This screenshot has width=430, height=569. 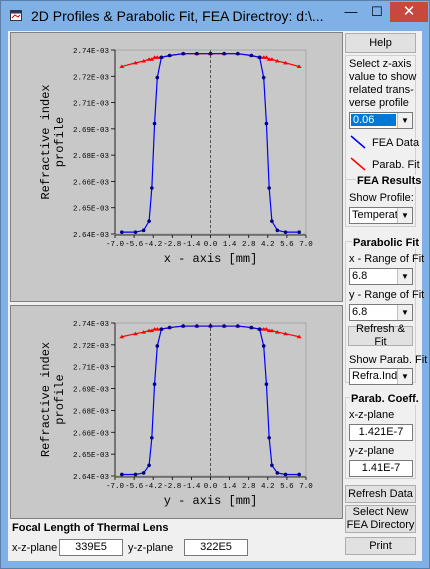 What do you see at coordinates (358, 142) in the screenshot?
I see `fea-legend-line-icon` at bounding box center [358, 142].